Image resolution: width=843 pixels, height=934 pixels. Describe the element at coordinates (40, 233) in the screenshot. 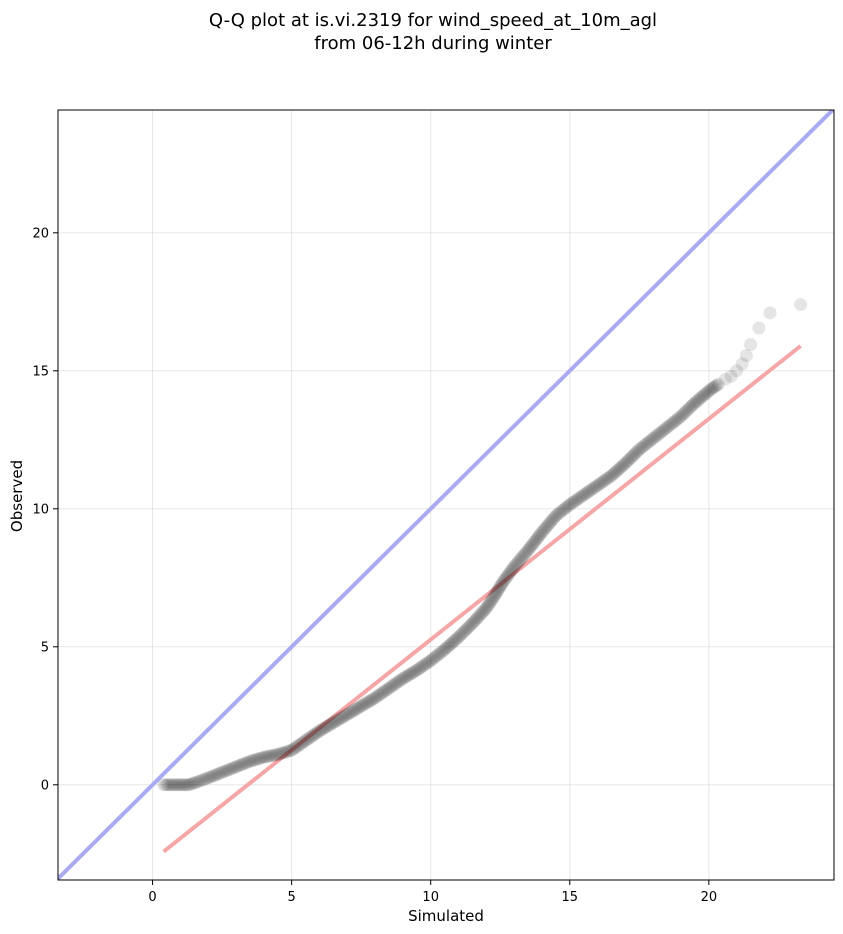

I see `y-tick-label: 20` at that location.